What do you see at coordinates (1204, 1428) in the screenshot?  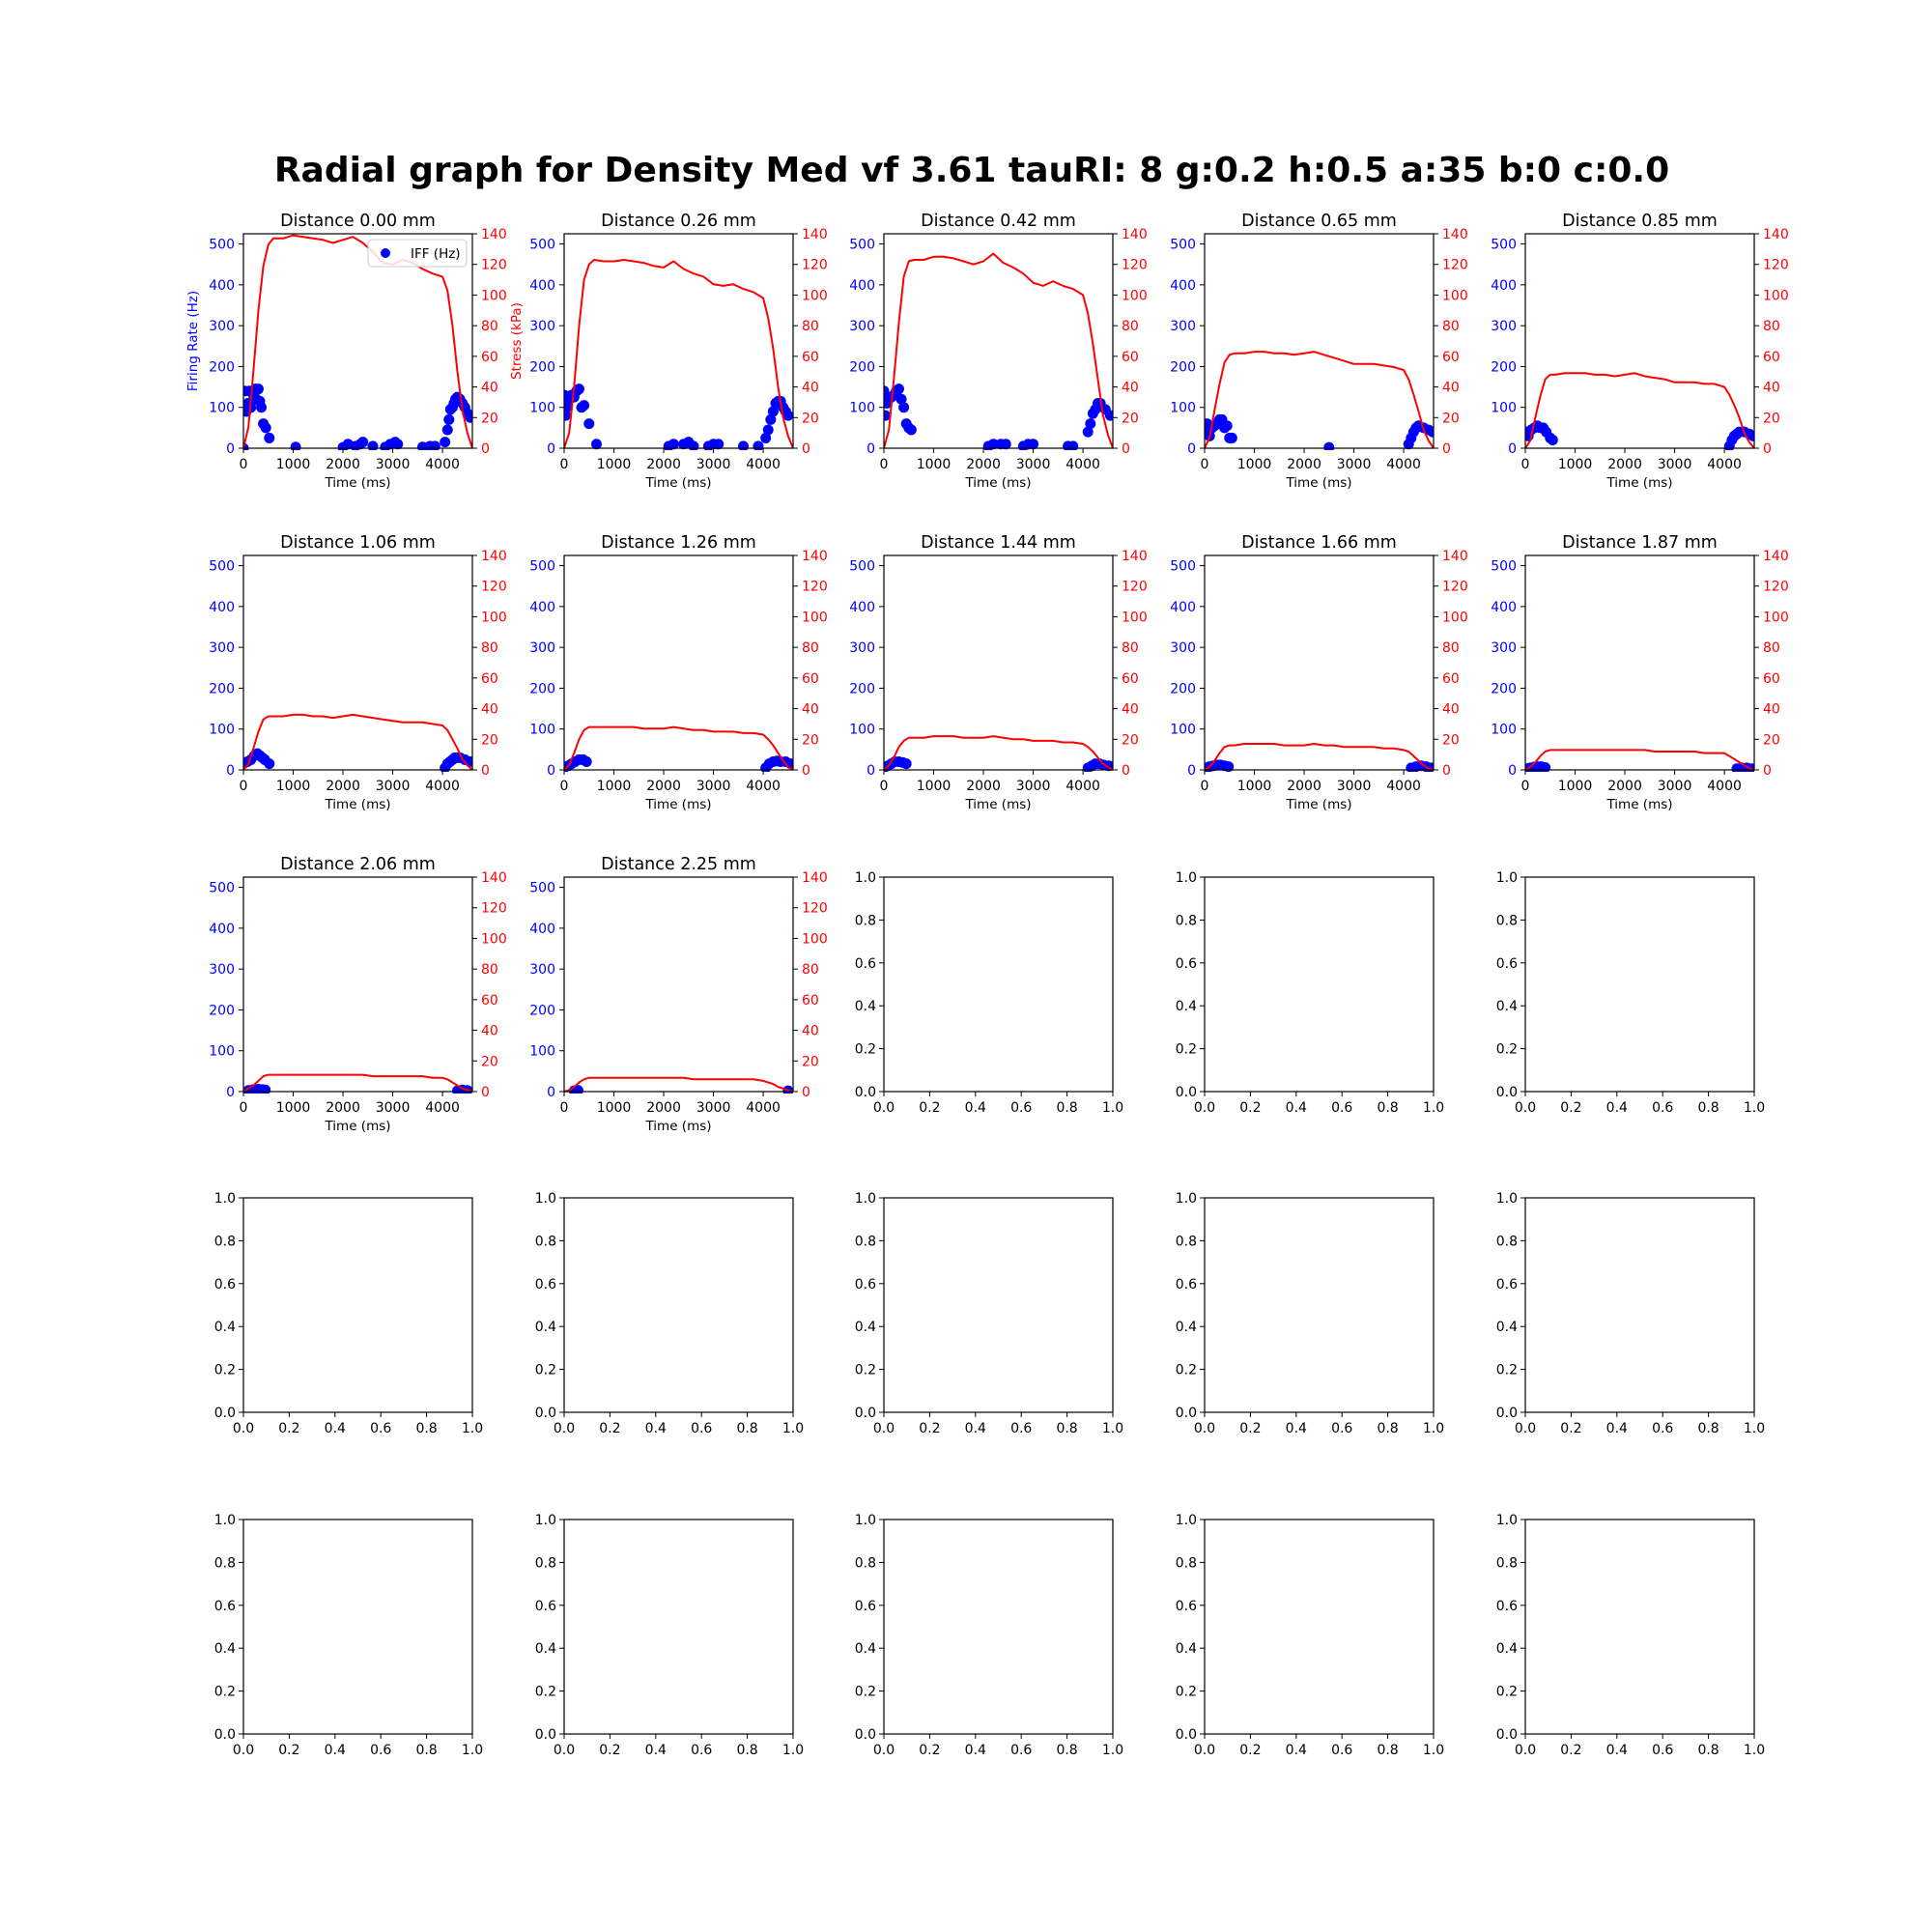 I see `x-tick-label: 0.0` at bounding box center [1204, 1428].